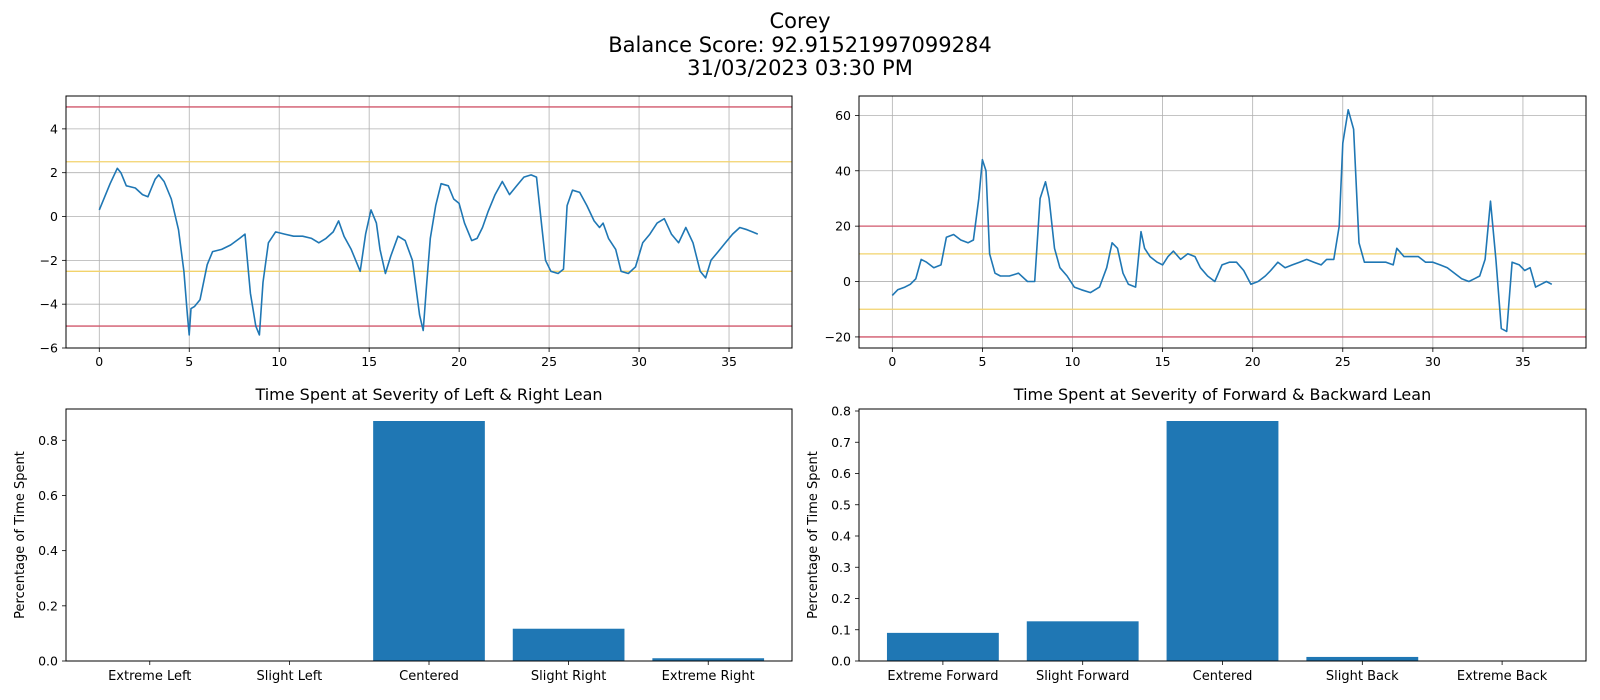  Describe the element at coordinates (841, 629) in the screenshot. I see `y-tick-label: 0.1` at that location.